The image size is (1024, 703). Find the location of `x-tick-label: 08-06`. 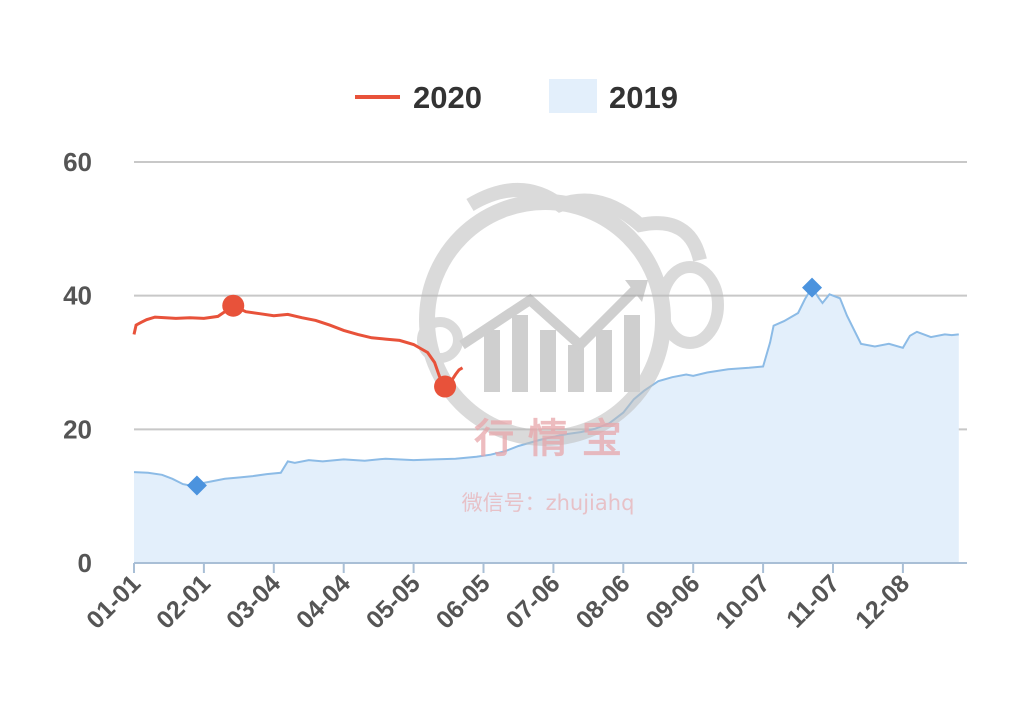

x-tick-label: 08-06 is located at coordinates (603, 601).